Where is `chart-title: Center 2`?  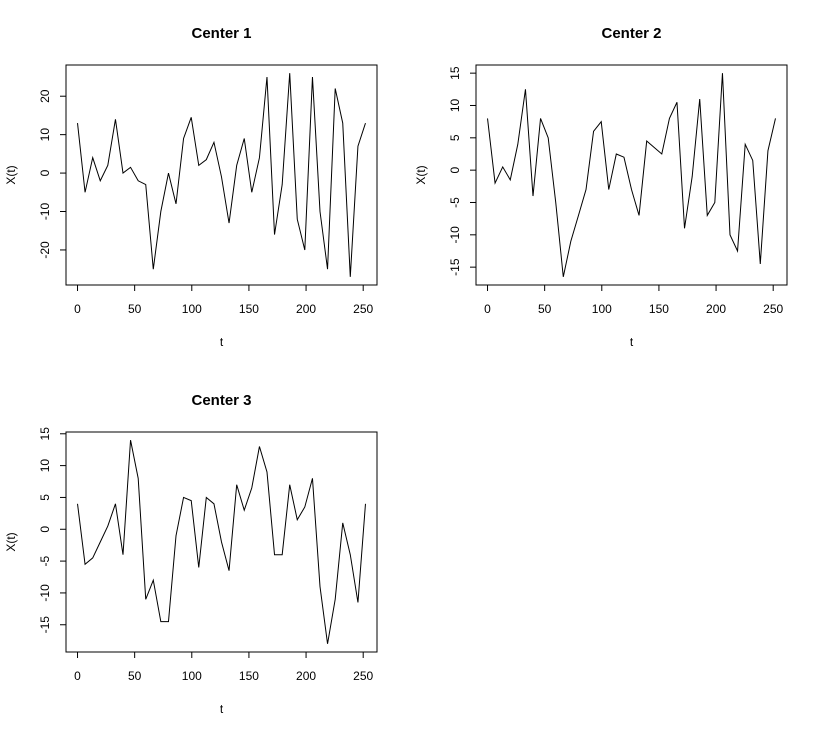
chart-title: Center 2 is located at coordinates (631, 33).